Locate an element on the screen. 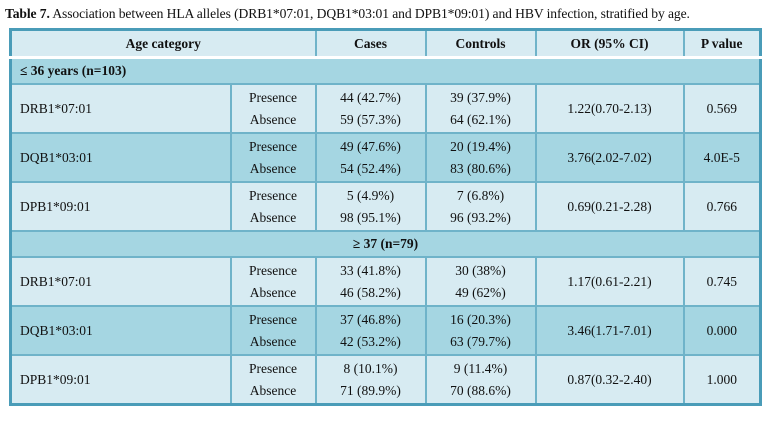  controls-absence-value: 49 (62%) is located at coordinates (480, 292).